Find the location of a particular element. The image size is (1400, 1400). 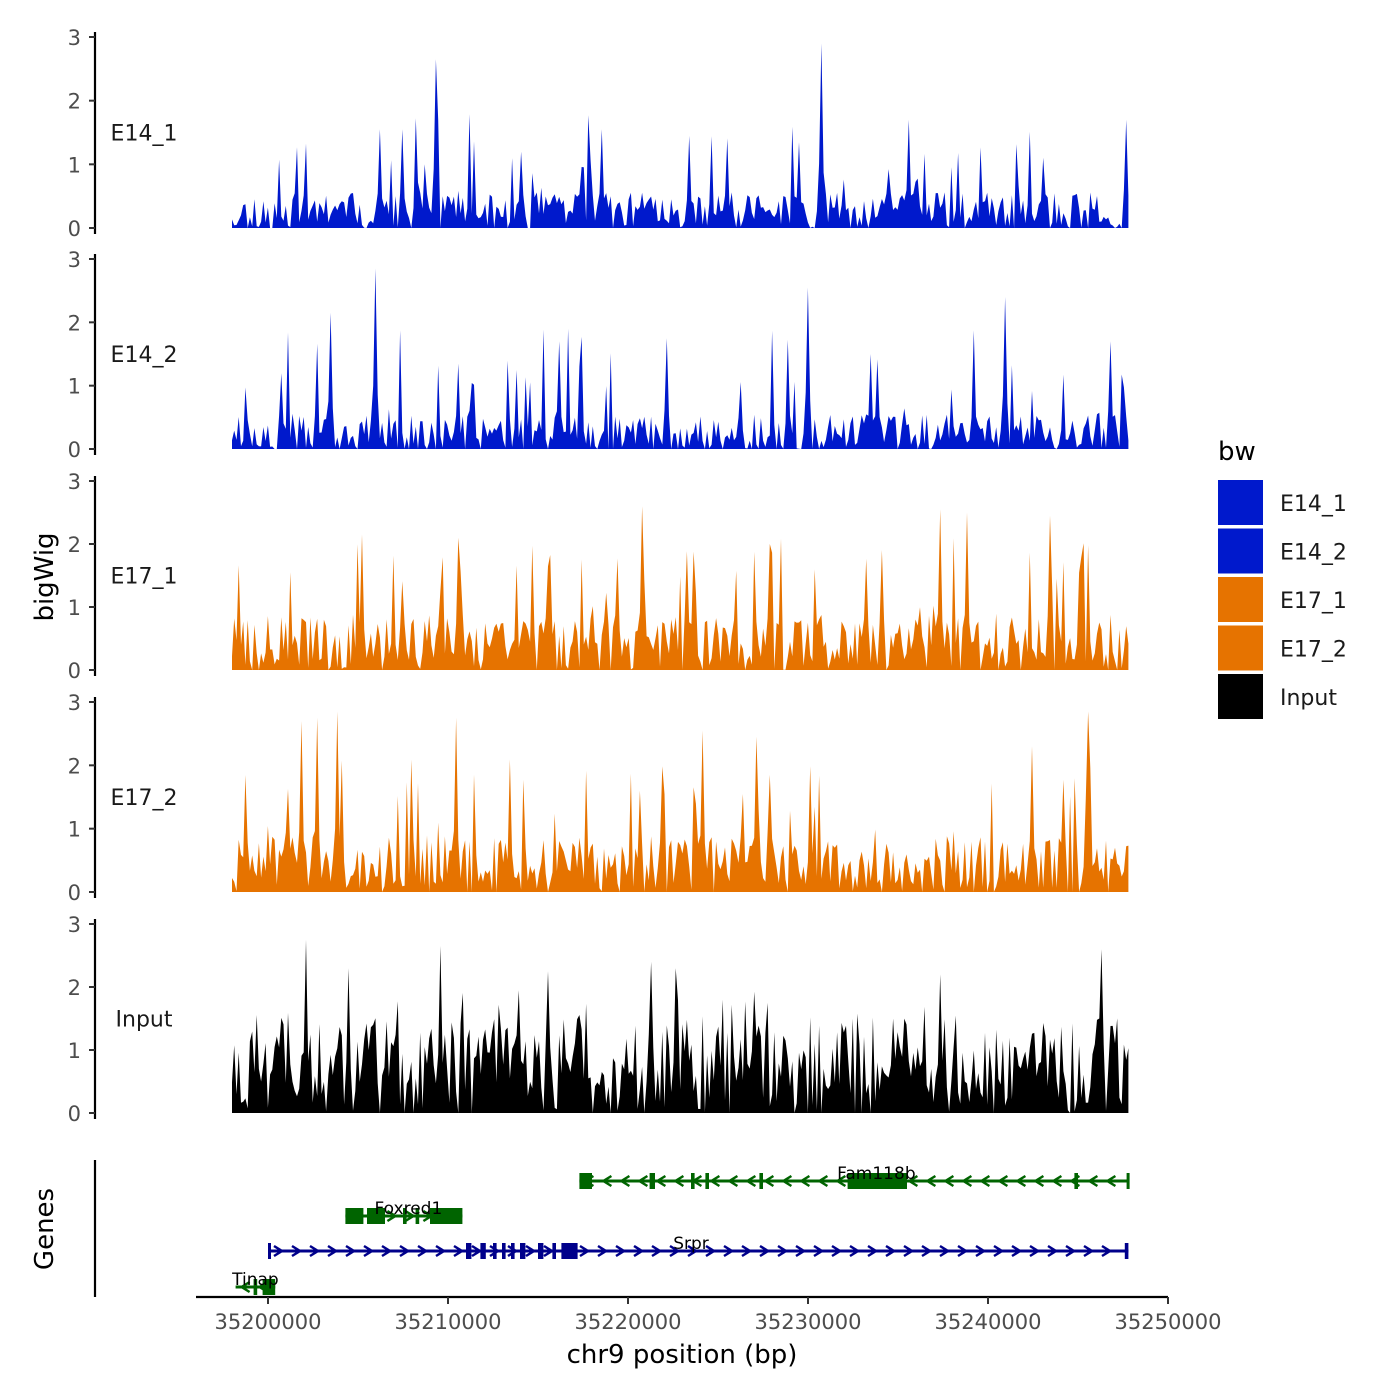

track-E17_1: 0 1 2 3 E17_1 is located at coordinates (598, 576).